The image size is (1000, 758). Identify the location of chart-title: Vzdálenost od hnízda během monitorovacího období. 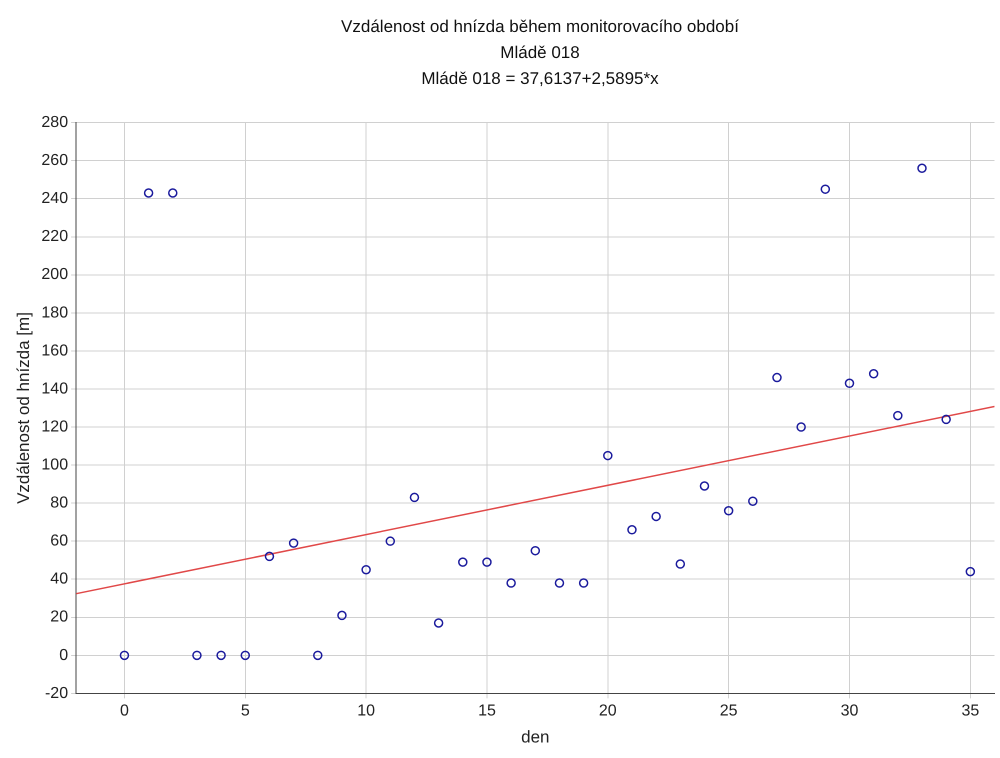
(540, 27).